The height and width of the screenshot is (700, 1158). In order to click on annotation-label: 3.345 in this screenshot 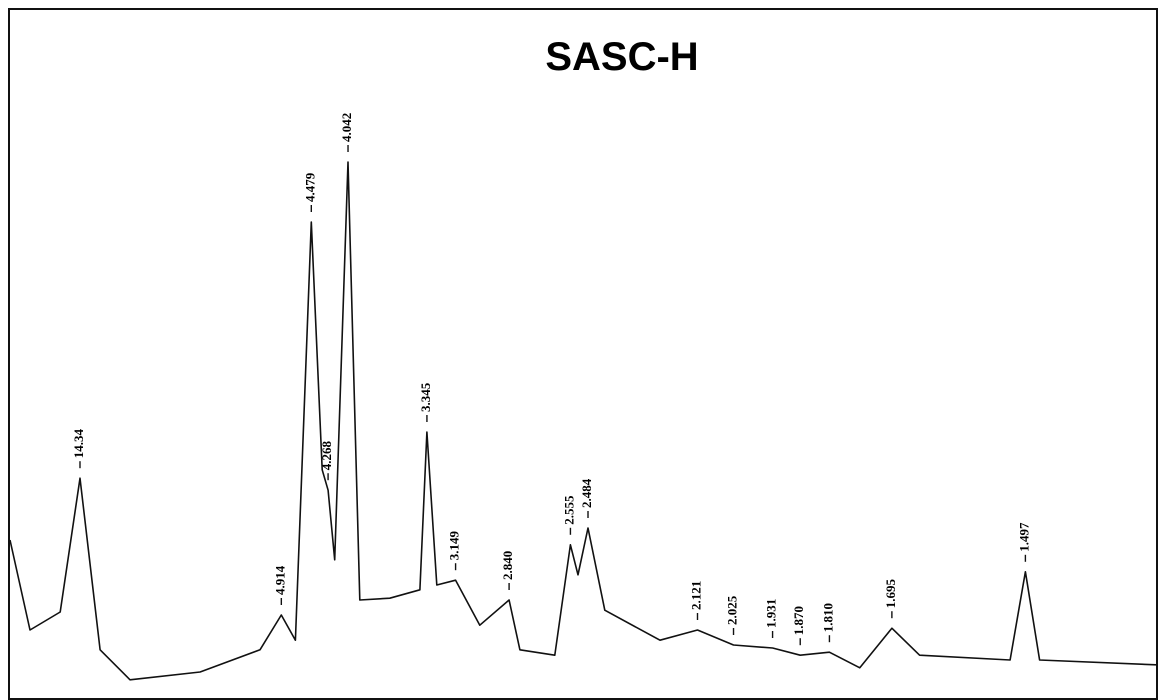, I will do `click(425, 397)`.